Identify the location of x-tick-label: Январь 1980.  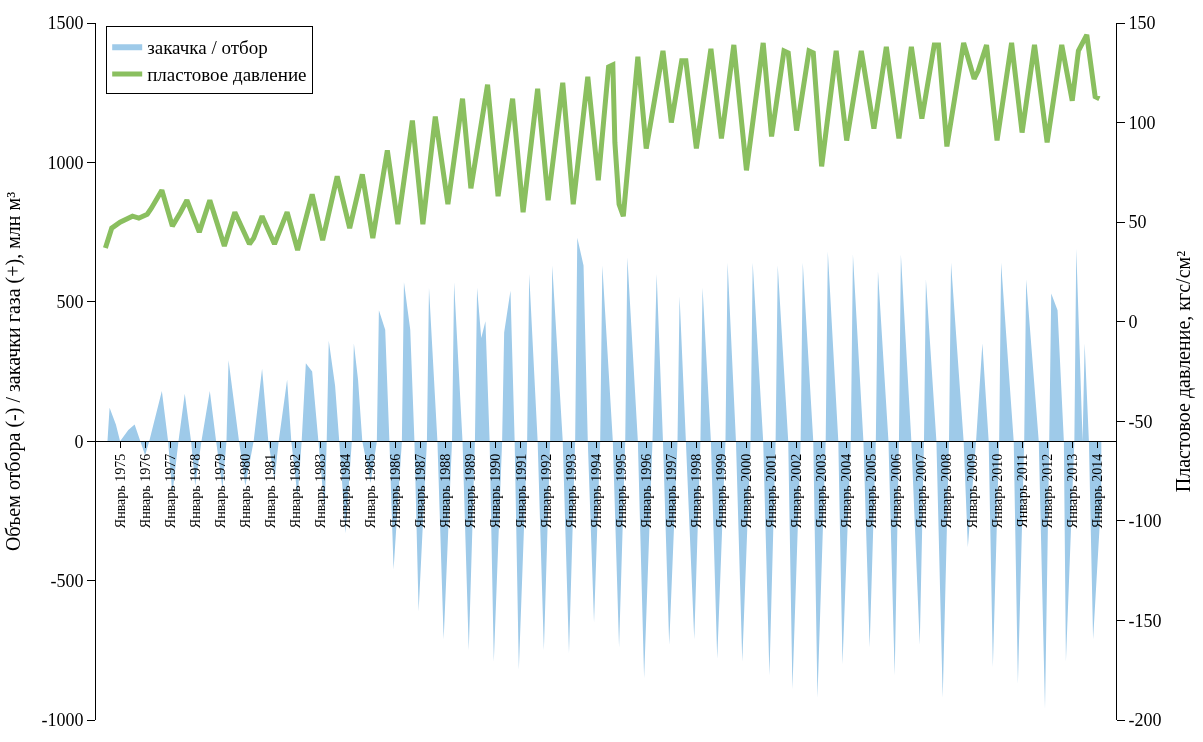
(245, 491).